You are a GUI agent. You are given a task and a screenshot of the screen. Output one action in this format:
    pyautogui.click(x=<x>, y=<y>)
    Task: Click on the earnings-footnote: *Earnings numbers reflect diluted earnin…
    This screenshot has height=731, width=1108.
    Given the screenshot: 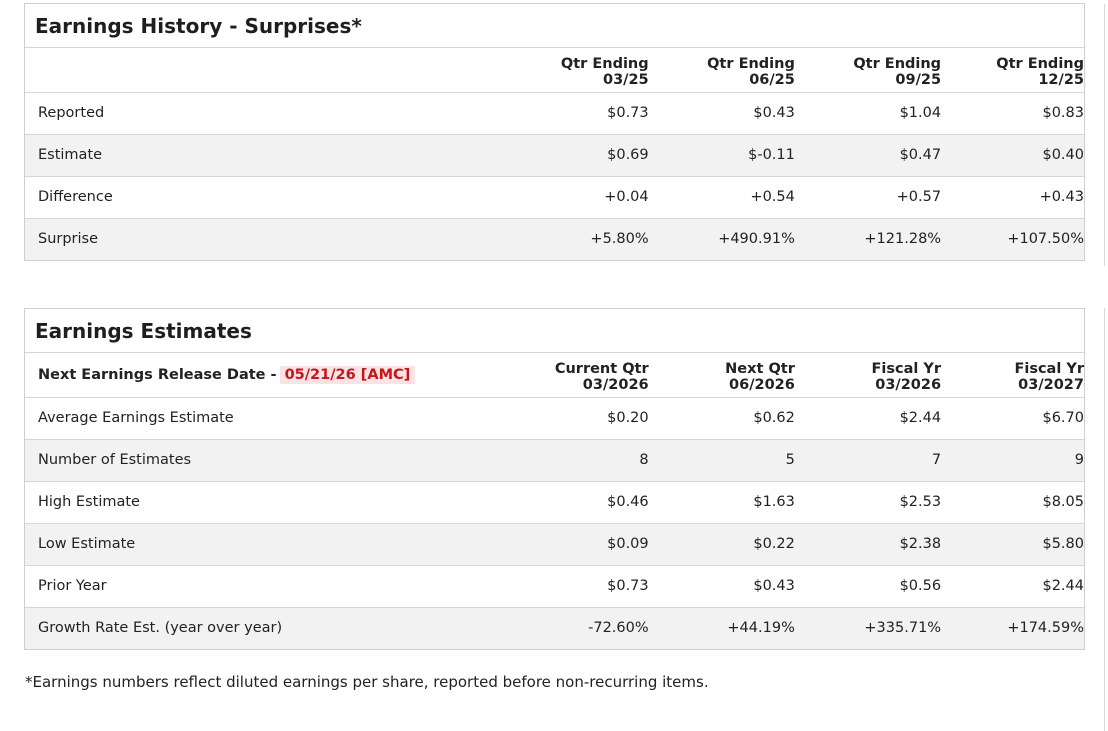 What is the action you would take?
    pyautogui.click(x=367, y=682)
    